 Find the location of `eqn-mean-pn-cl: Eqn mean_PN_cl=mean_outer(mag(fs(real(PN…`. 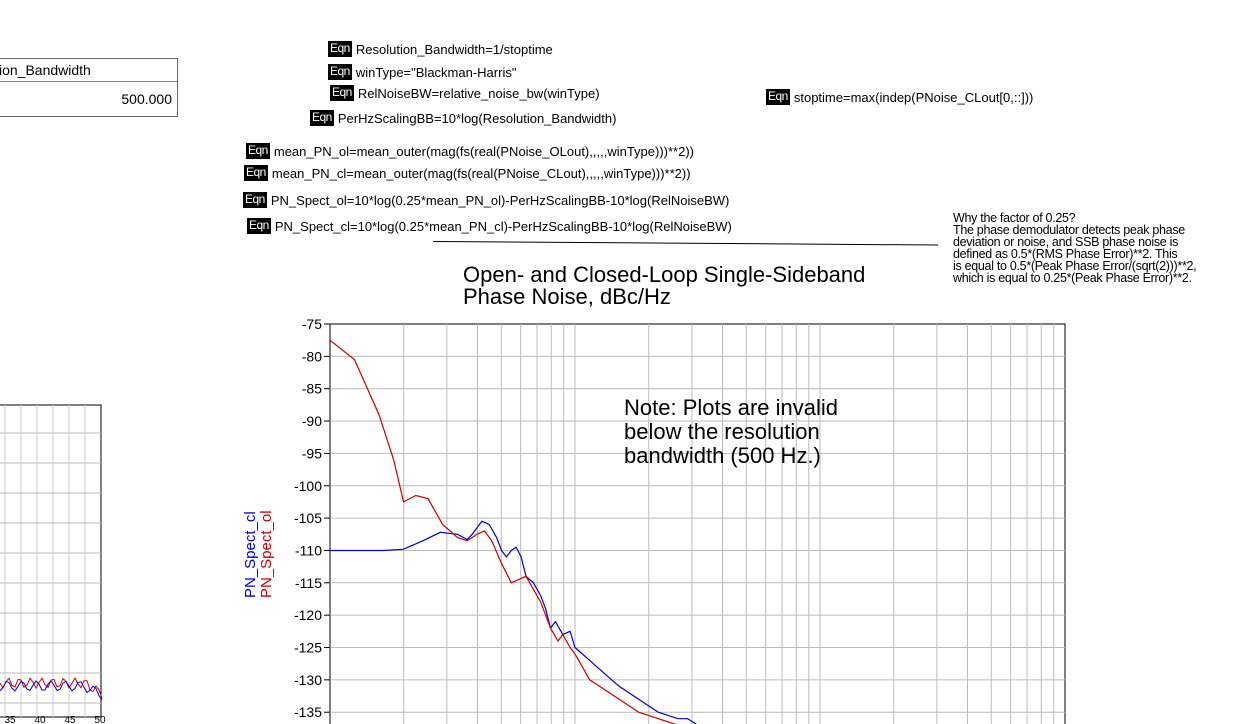

eqn-mean-pn-cl: Eqn mean_PN_cl=mean_outer(mag(fs(real(PN… is located at coordinates (467, 173).